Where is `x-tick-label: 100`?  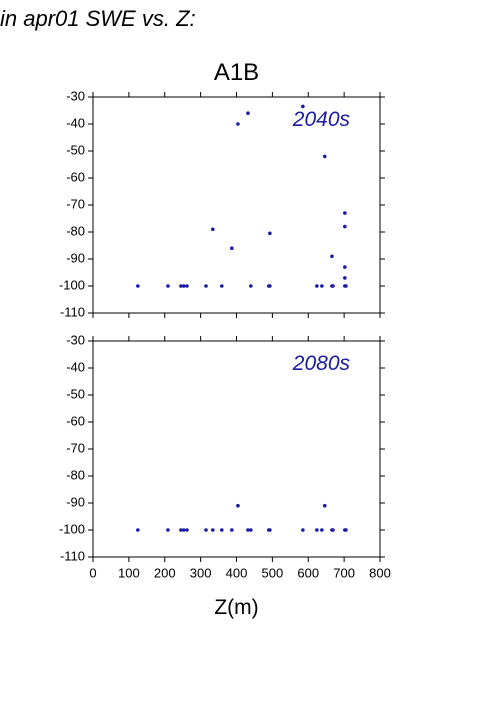 x-tick-label: 100 is located at coordinates (129, 572).